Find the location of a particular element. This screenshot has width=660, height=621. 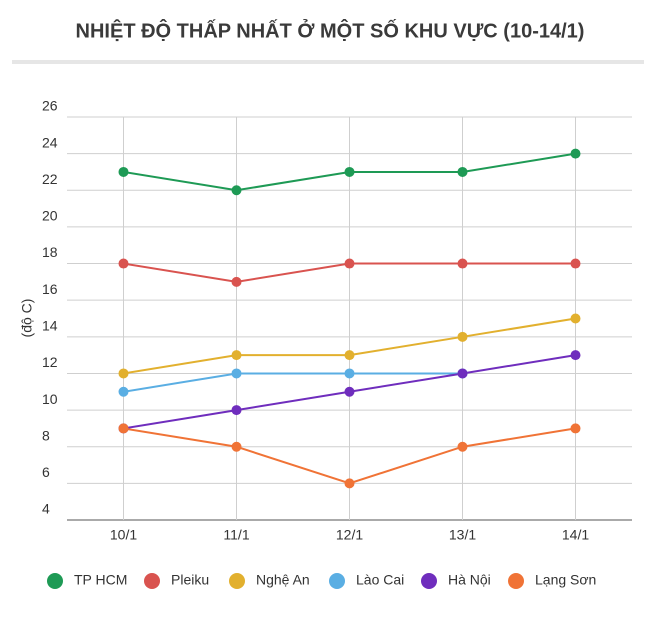

y-tick-label: 8 is located at coordinates (46, 435).